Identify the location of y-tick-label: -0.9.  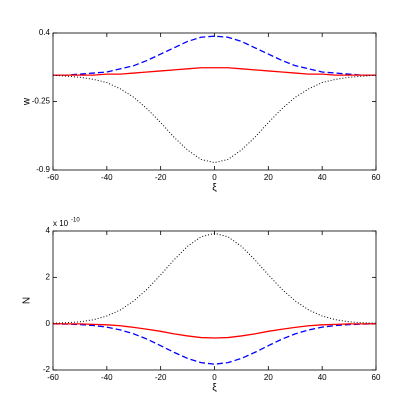
(43, 169).